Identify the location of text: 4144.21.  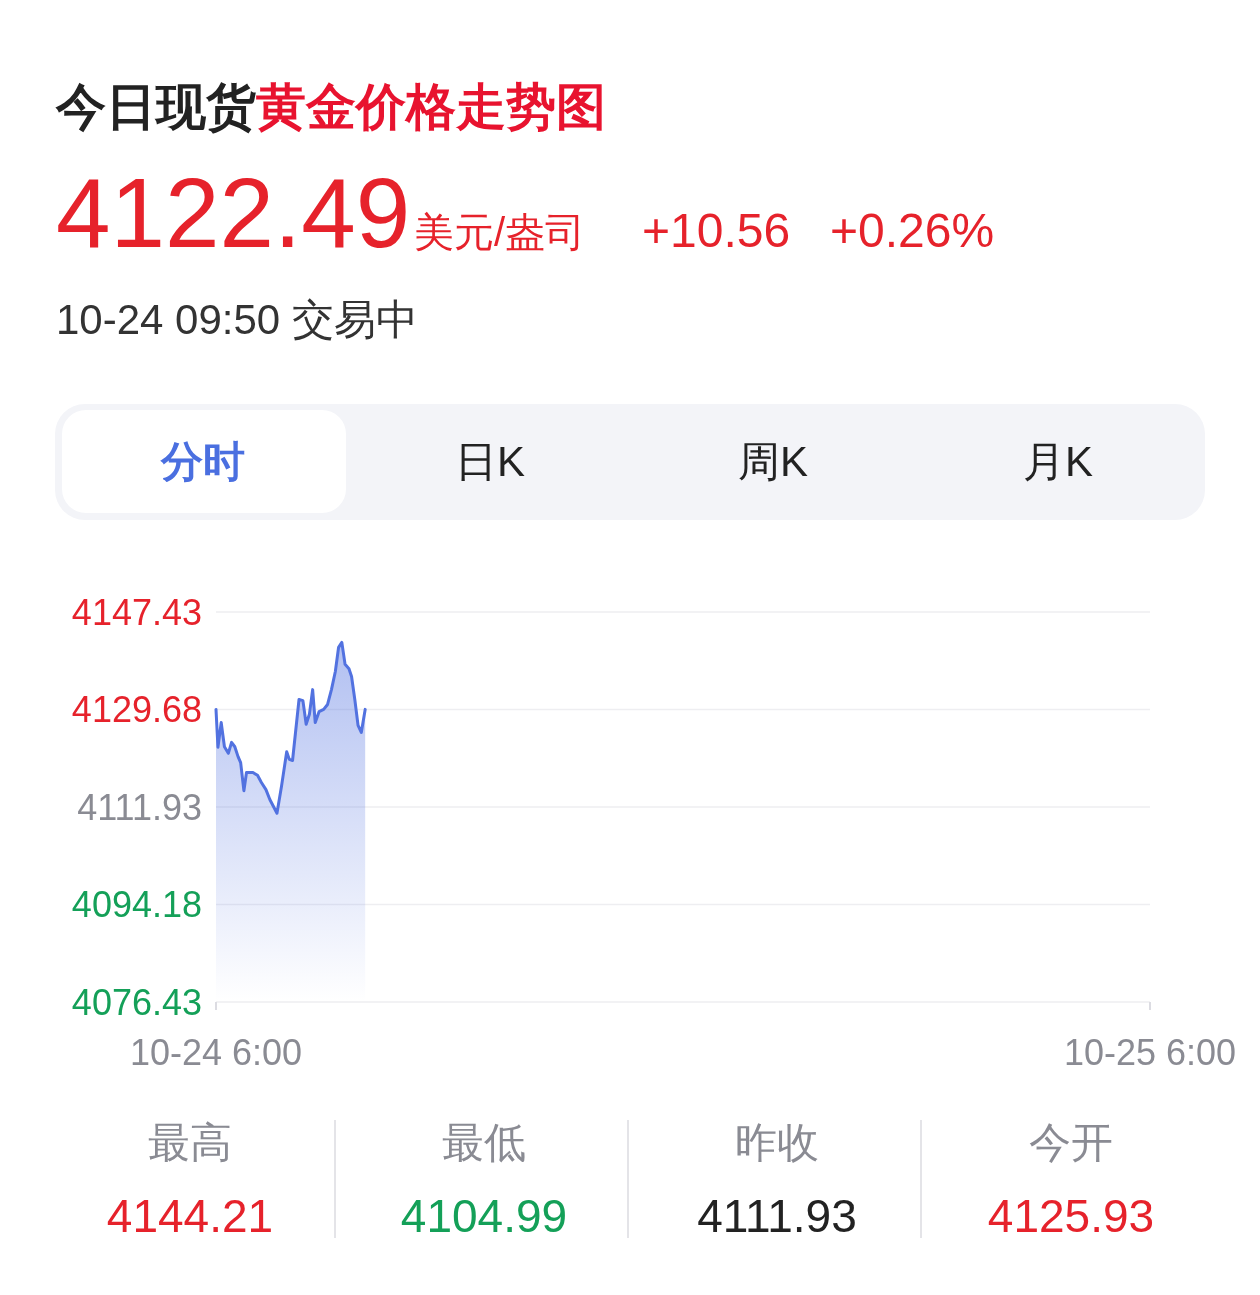
(190, 1216).